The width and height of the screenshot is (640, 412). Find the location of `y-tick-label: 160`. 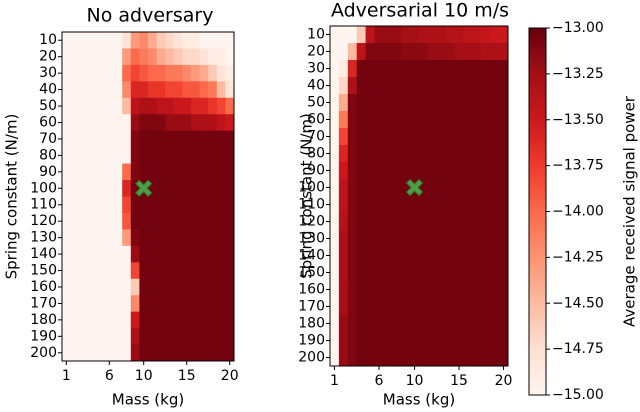

y-tick-label: 160 is located at coordinates (311, 290).